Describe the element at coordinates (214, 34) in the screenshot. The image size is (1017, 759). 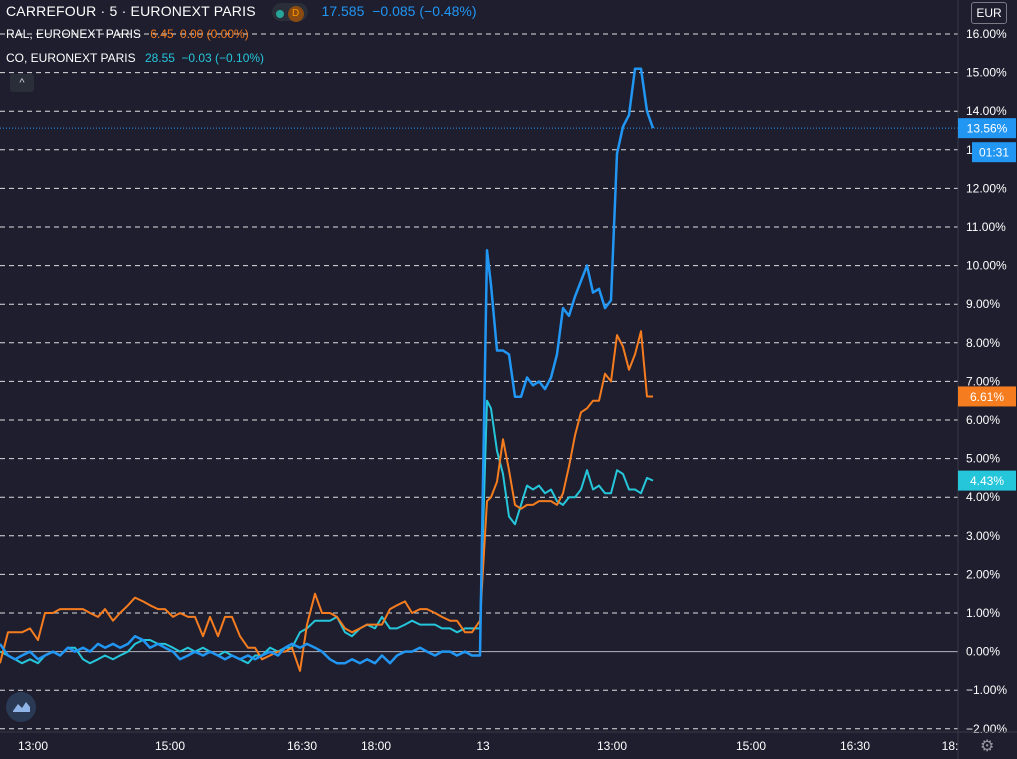
I see `legend-series-2-change: 0.00 (0.00%)` at that location.